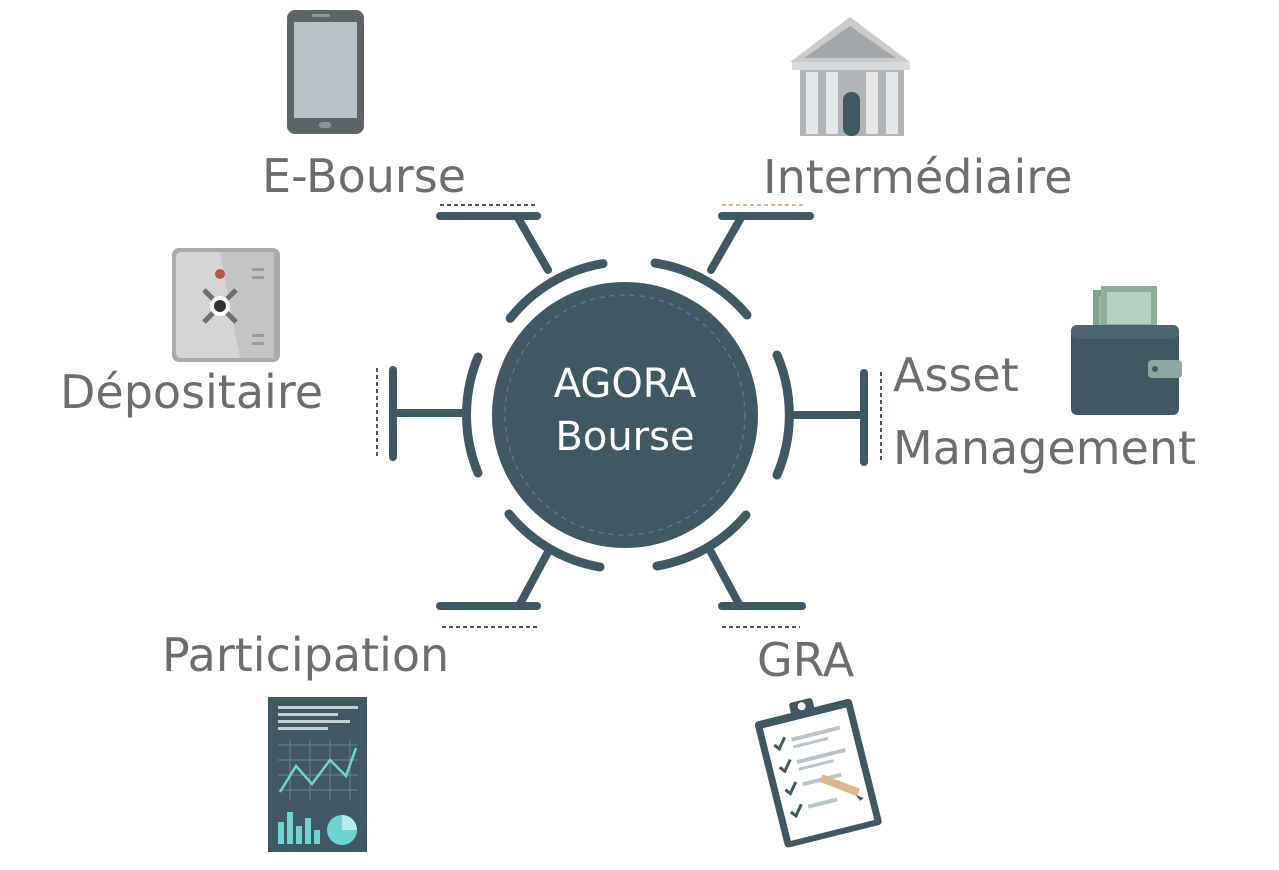 This screenshot has height=870, width=1279. What do you see at coordinates (726, 243) in the screenshot?
I see `connector-intermediaire` at bounding box center [726, 243].